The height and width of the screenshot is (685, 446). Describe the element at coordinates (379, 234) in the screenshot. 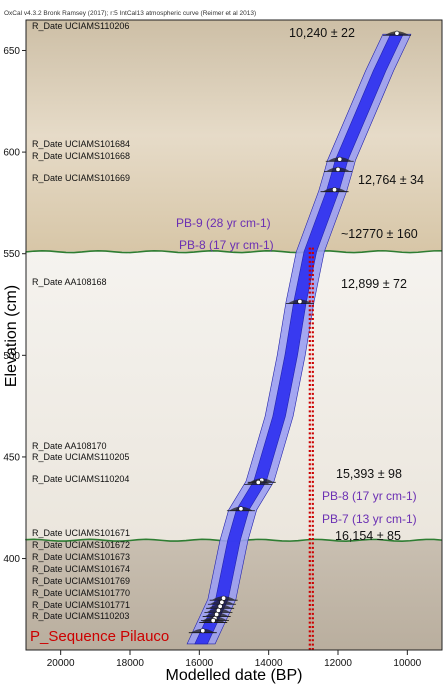

I see `value-annotation: ~12770 ± 160` at that location.